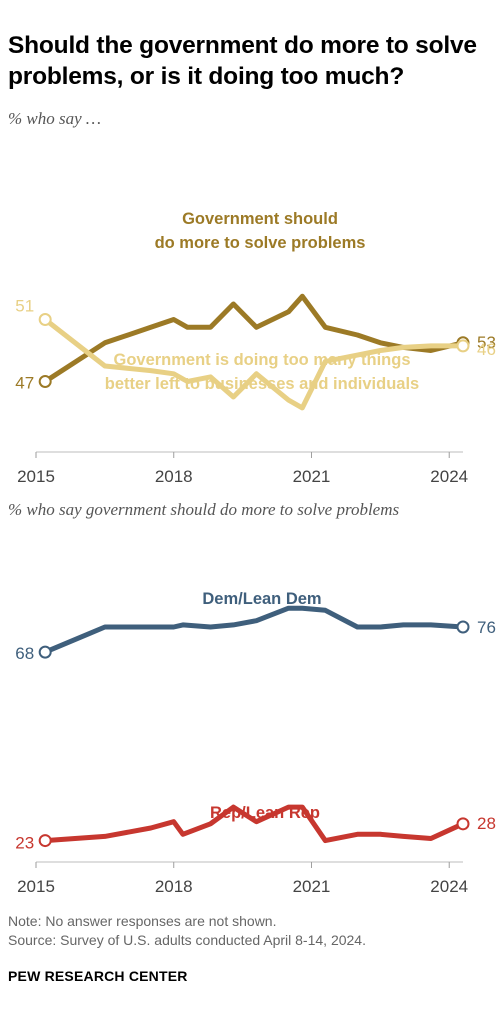 This screenshot has height=1021, width=503. Describe the element at coordinates (24, 383) in the screenshot. I see `c1-start-label-1: 47` at that location.